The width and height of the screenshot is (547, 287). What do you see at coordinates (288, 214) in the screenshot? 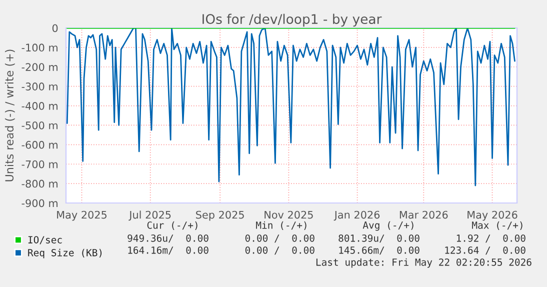
I see `x-tick-label: Nov 2025` at bounding box center [288, 214].